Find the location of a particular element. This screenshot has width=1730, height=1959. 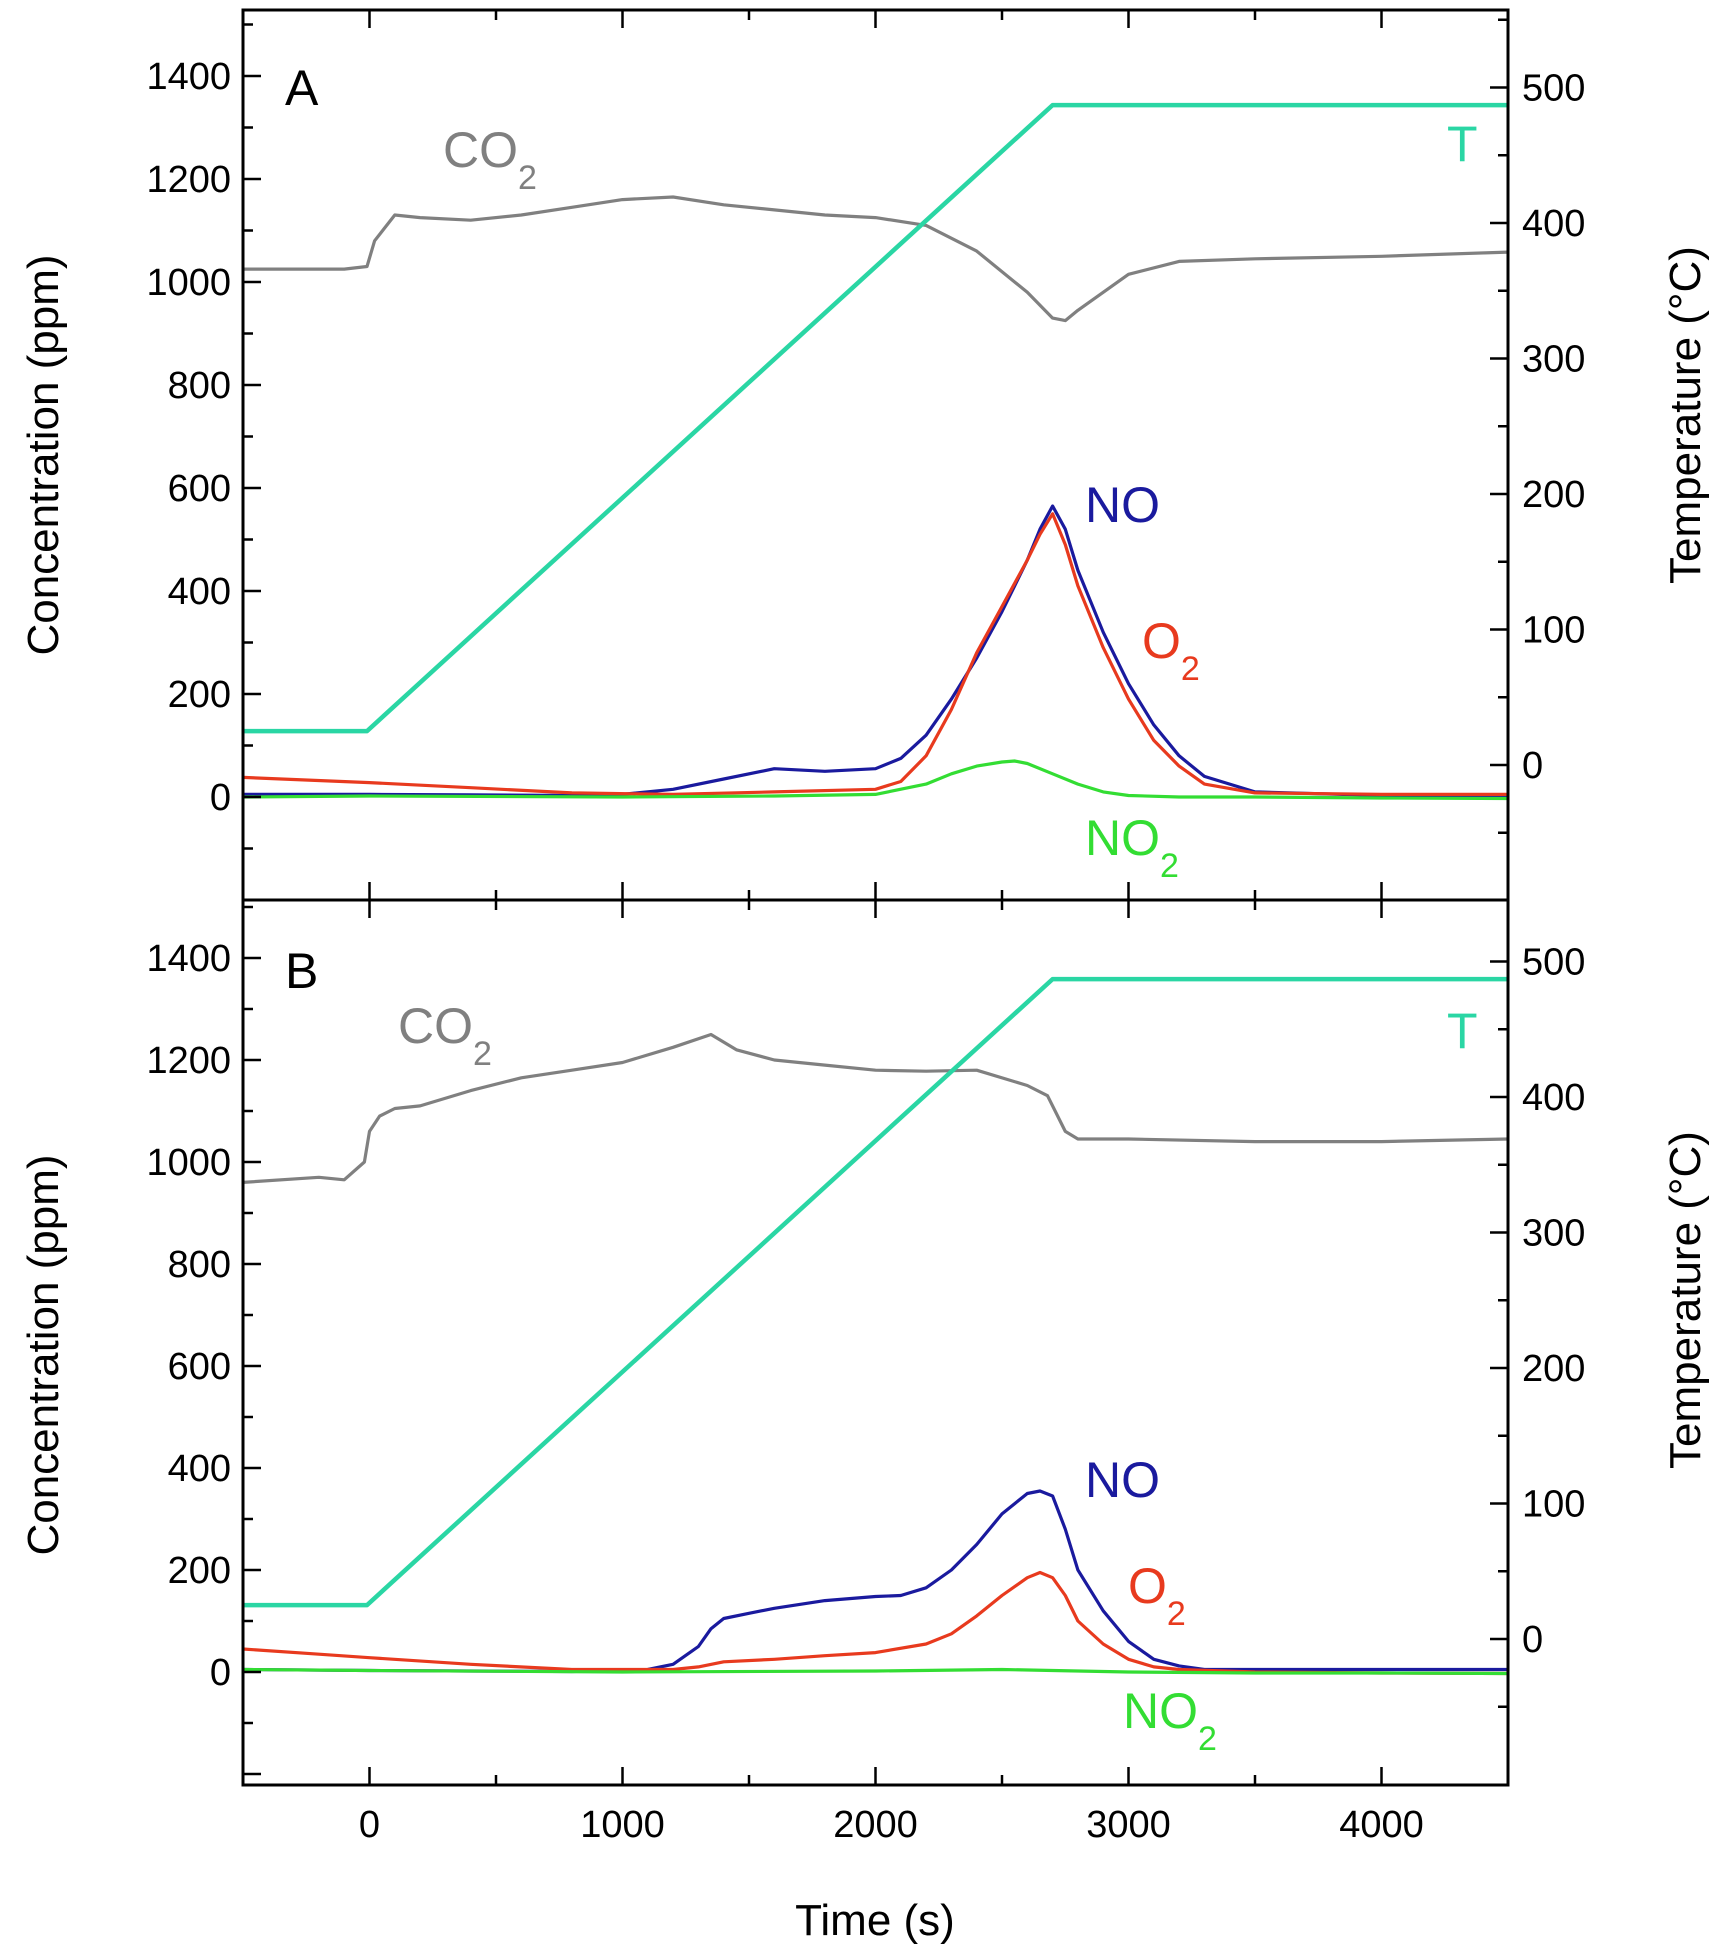

panel-a-y2-tick-label: 0 is located at coordinates (1532, 766).